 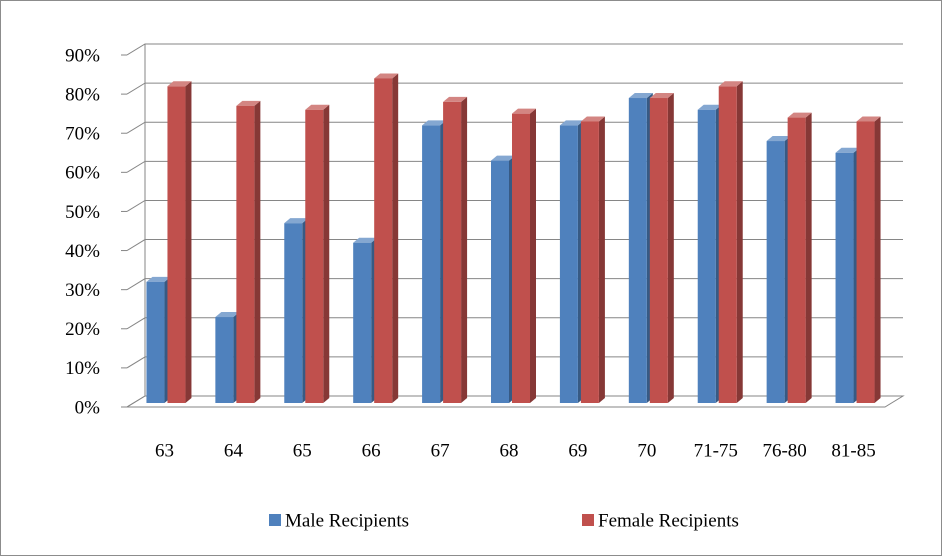 I want to click on y-tick-label: 20%, so click(x=82, y=329).